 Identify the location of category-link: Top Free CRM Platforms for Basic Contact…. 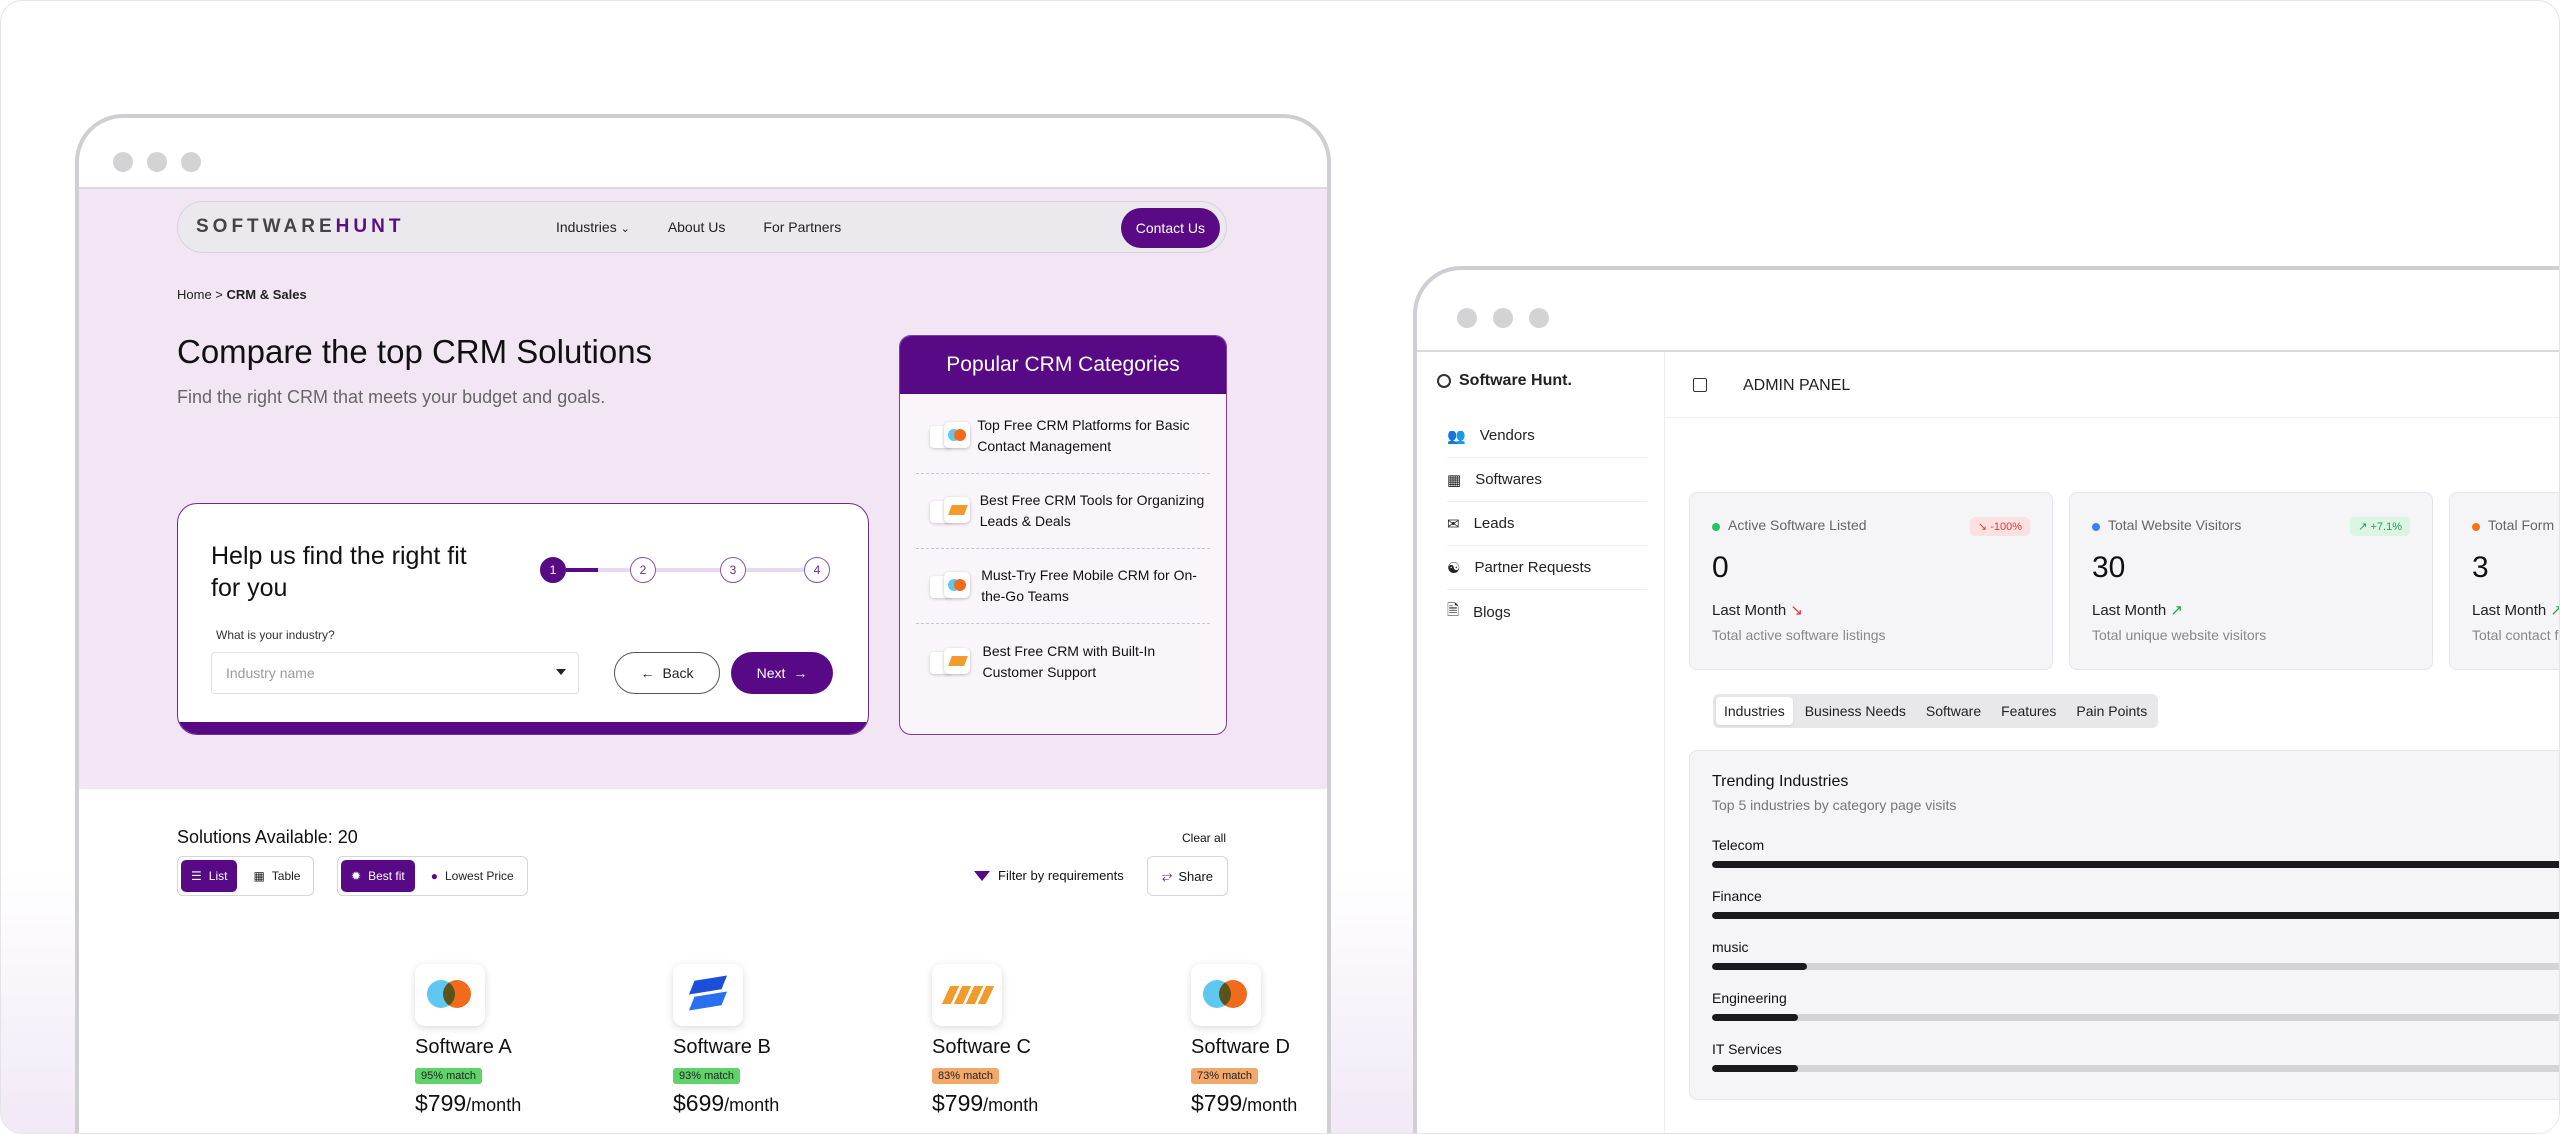
(1063, 436).